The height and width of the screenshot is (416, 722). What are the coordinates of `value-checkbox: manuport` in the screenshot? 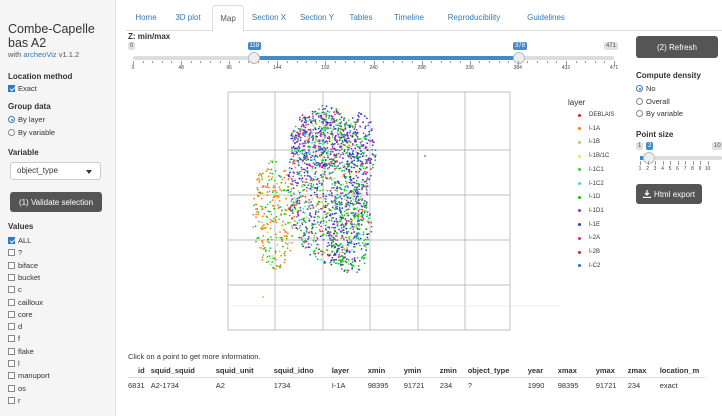 It's located at (29, 375).